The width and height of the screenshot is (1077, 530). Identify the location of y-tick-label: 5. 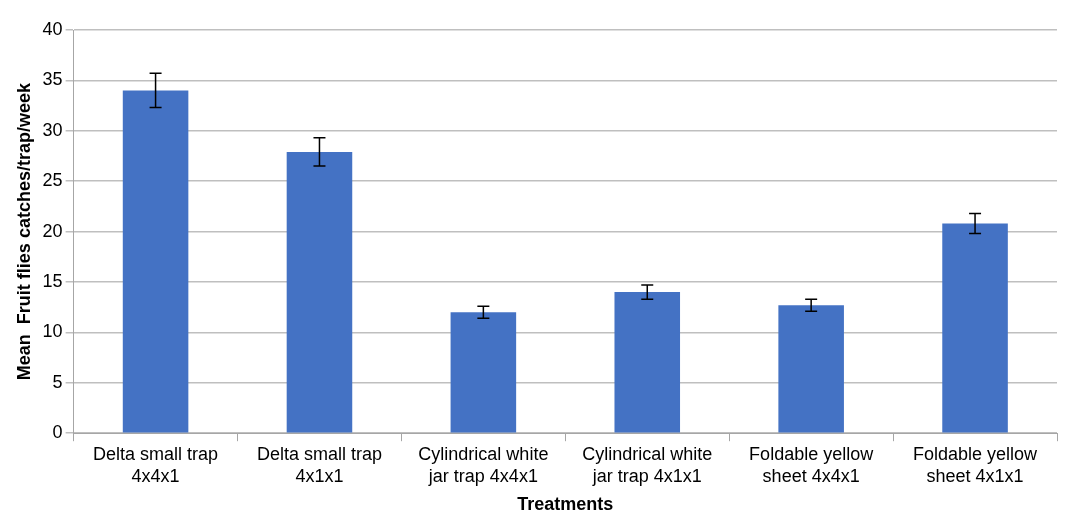
(57, 381).